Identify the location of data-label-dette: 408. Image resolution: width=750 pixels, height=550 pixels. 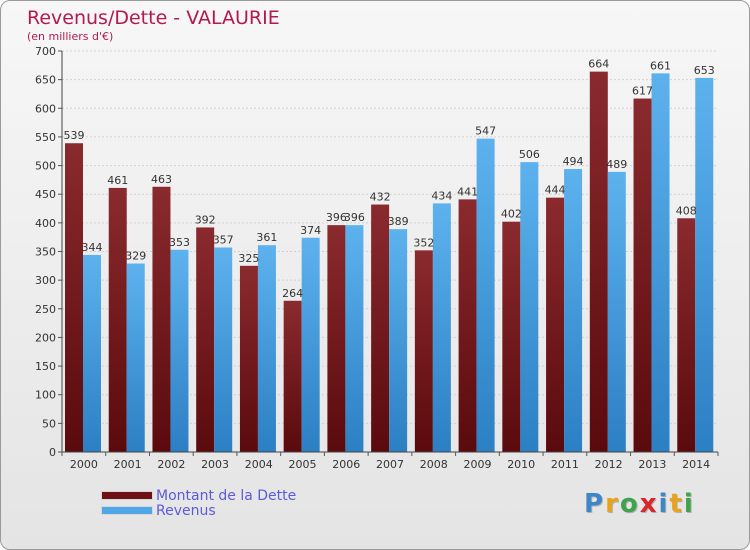
(686, 210).